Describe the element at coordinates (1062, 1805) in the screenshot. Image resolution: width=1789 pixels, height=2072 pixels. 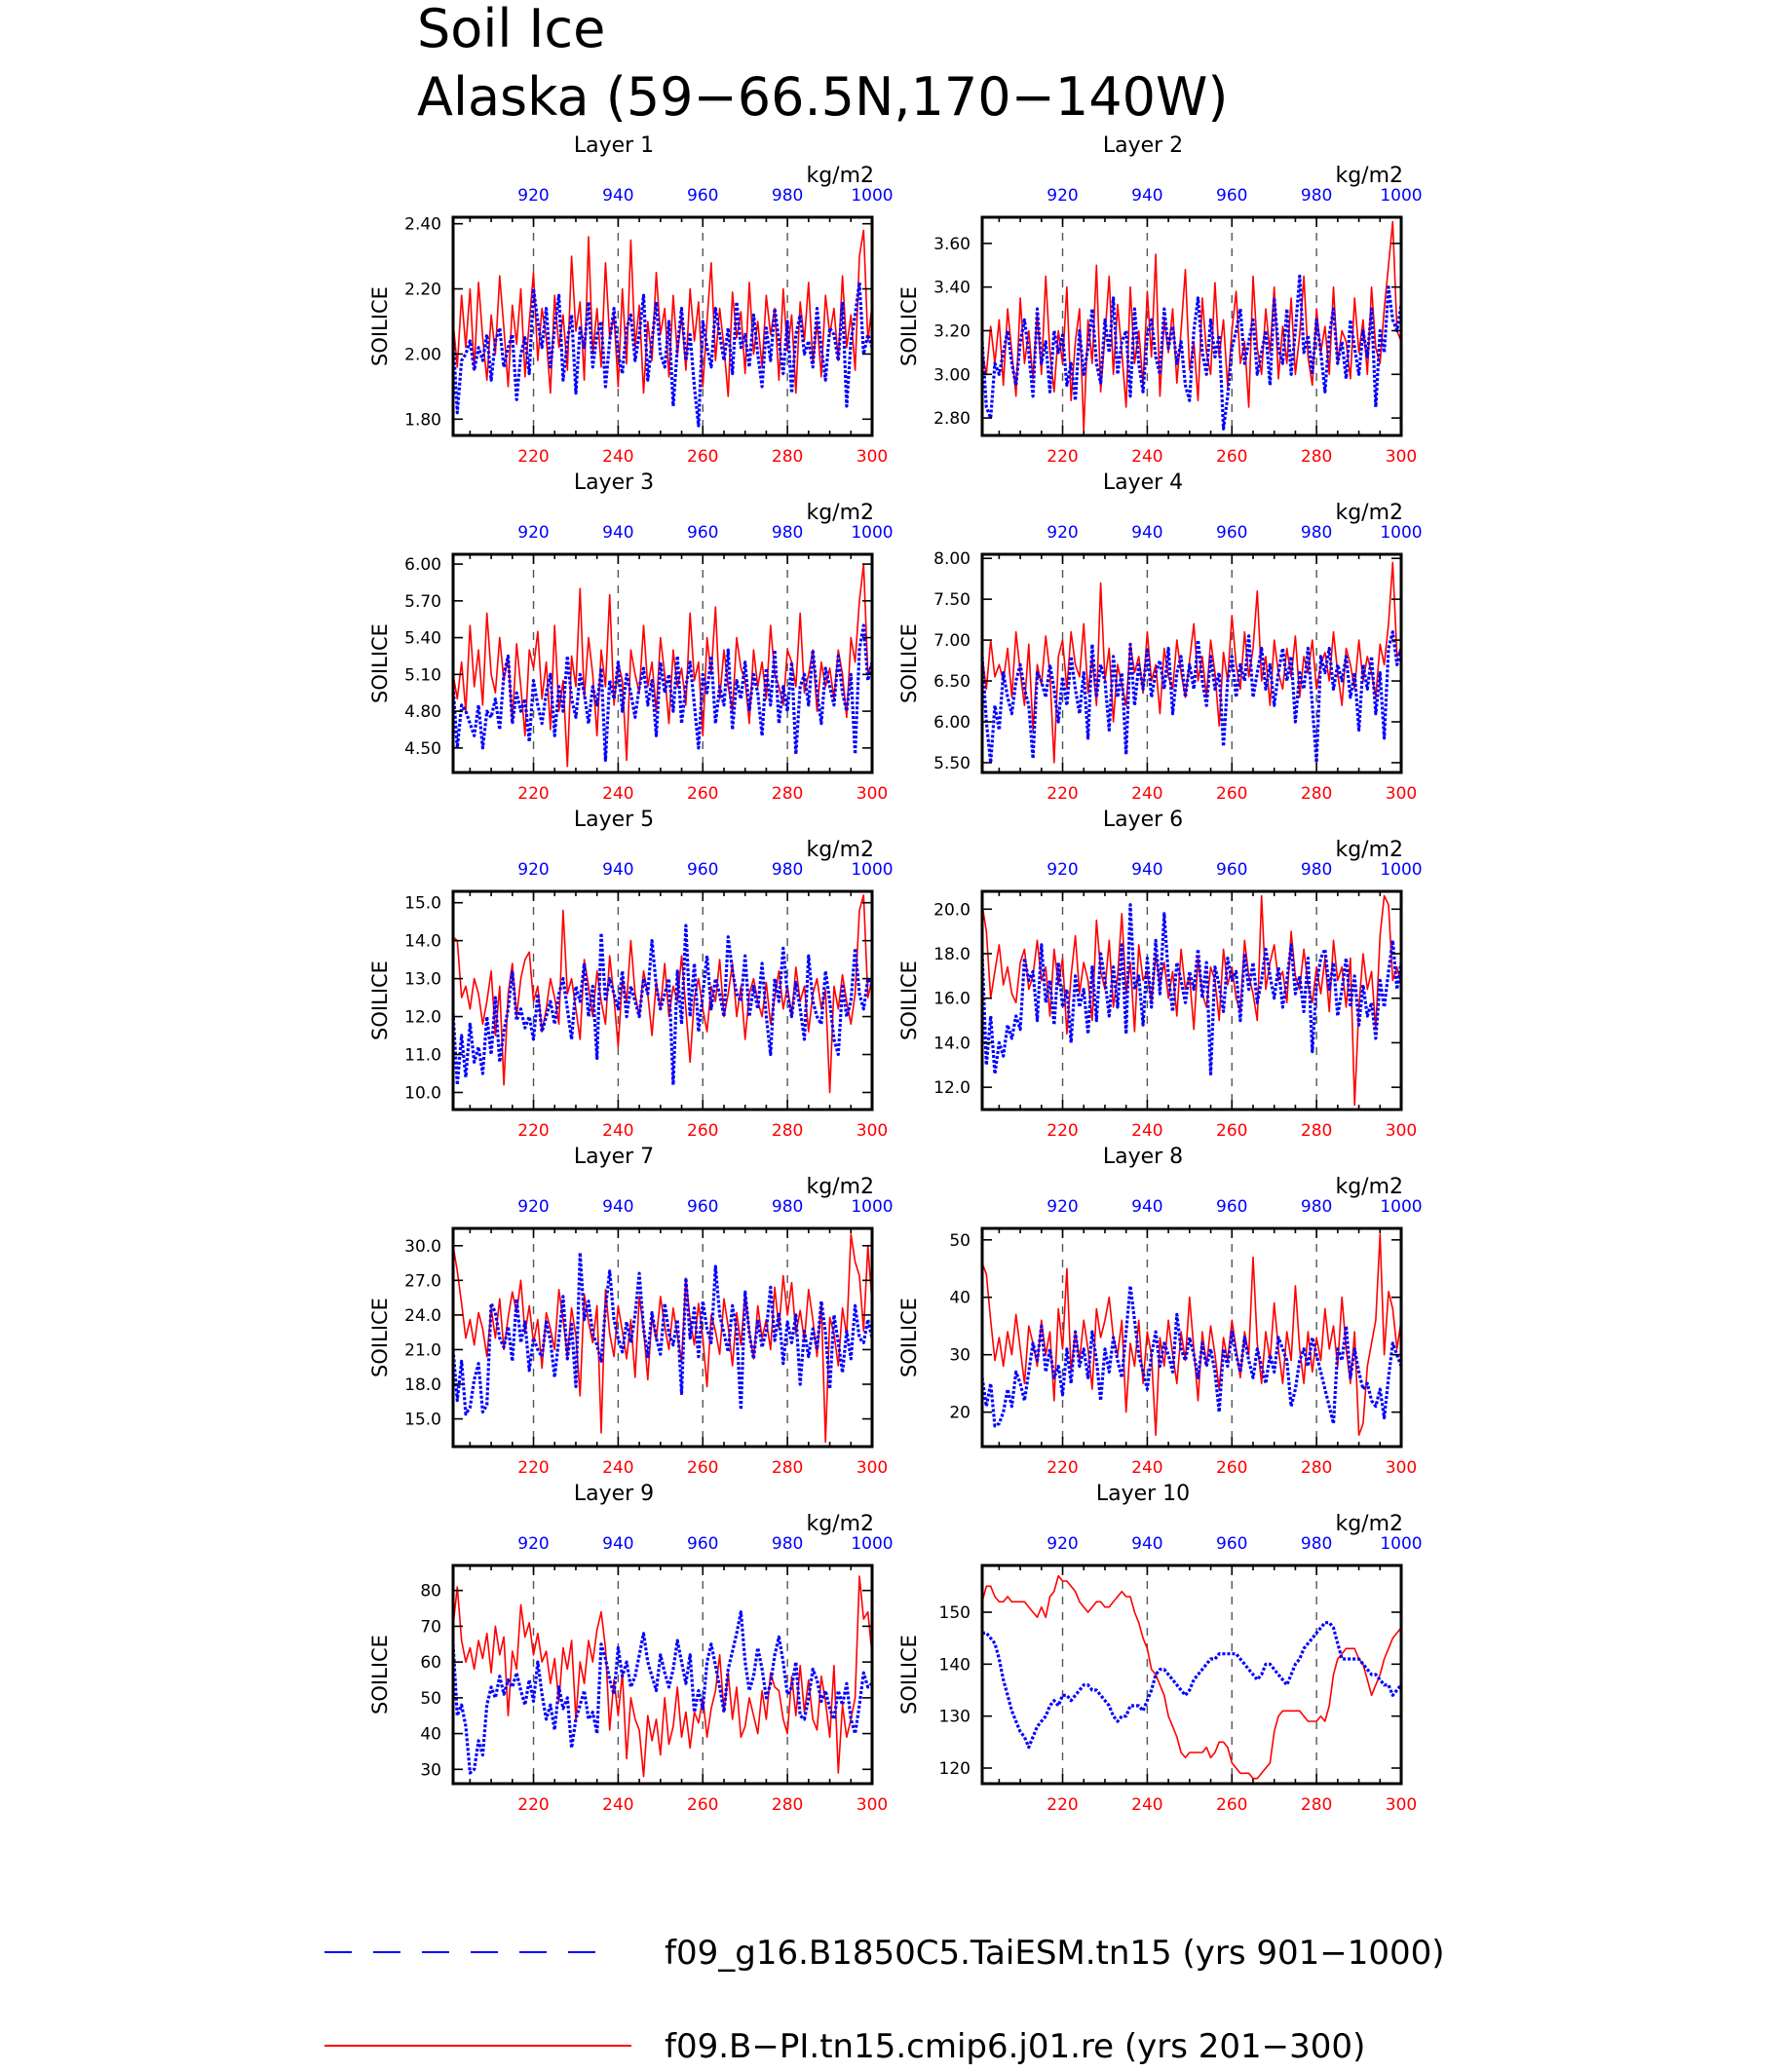
I see `x-tick-label-bottom-layer-10-220: 220` at that location.